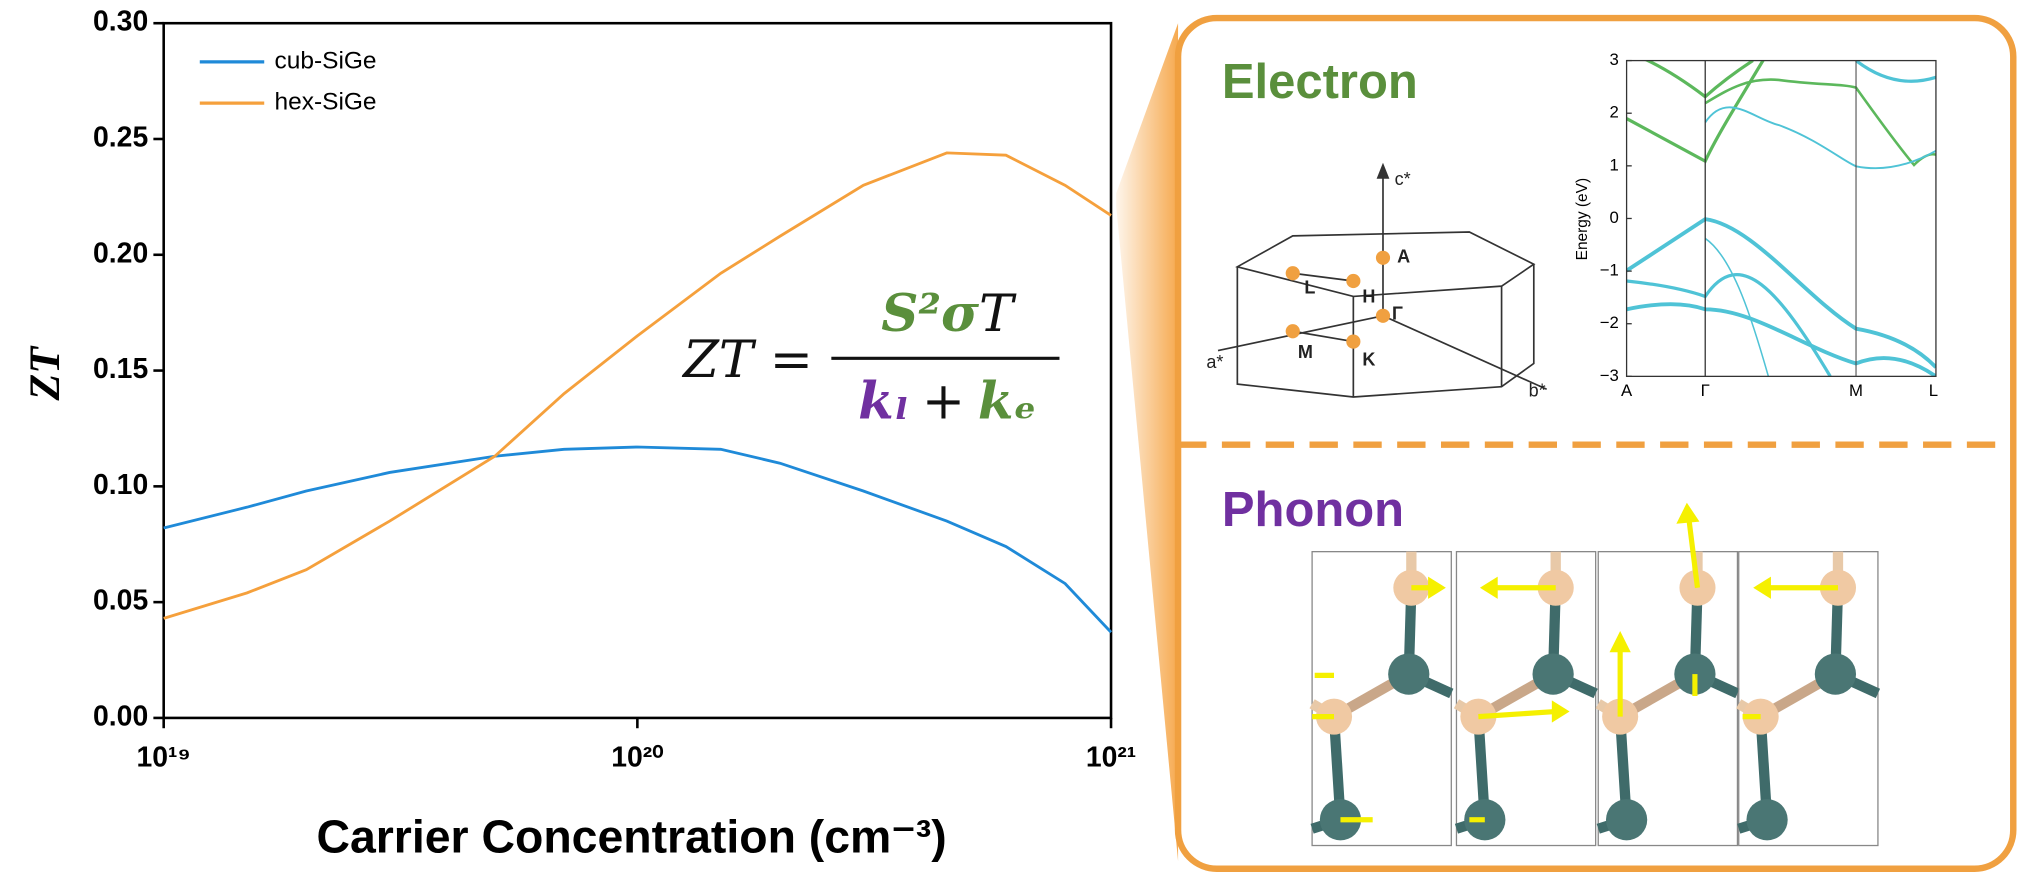 This screenshot has width=2021, height=886. What do you see at coordinates (120, 137) in the screenshot?
I see `y-tick-label: 0.25` at bounding box center [120, 137].